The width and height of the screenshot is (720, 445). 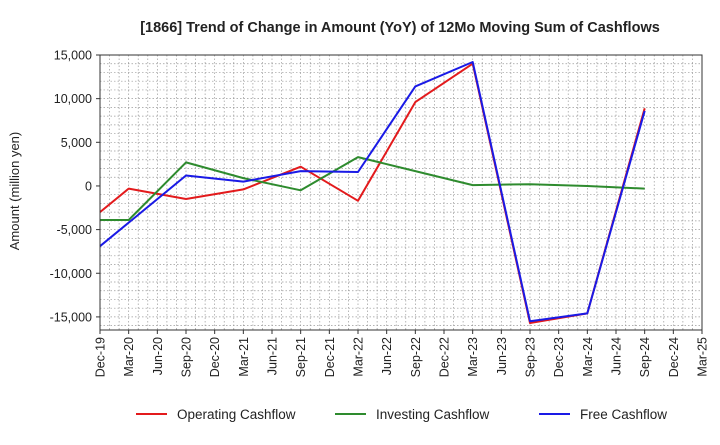 I want to click on x-tick-label: Mar-23, so click(x=473, y=357).